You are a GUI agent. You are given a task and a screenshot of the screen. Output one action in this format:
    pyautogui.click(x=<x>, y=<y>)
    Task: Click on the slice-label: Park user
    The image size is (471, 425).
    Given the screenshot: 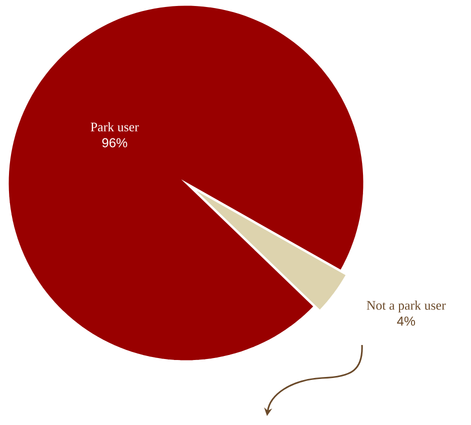 What is the action you would take?
    pyautogui.click(x=114, y=127)
    